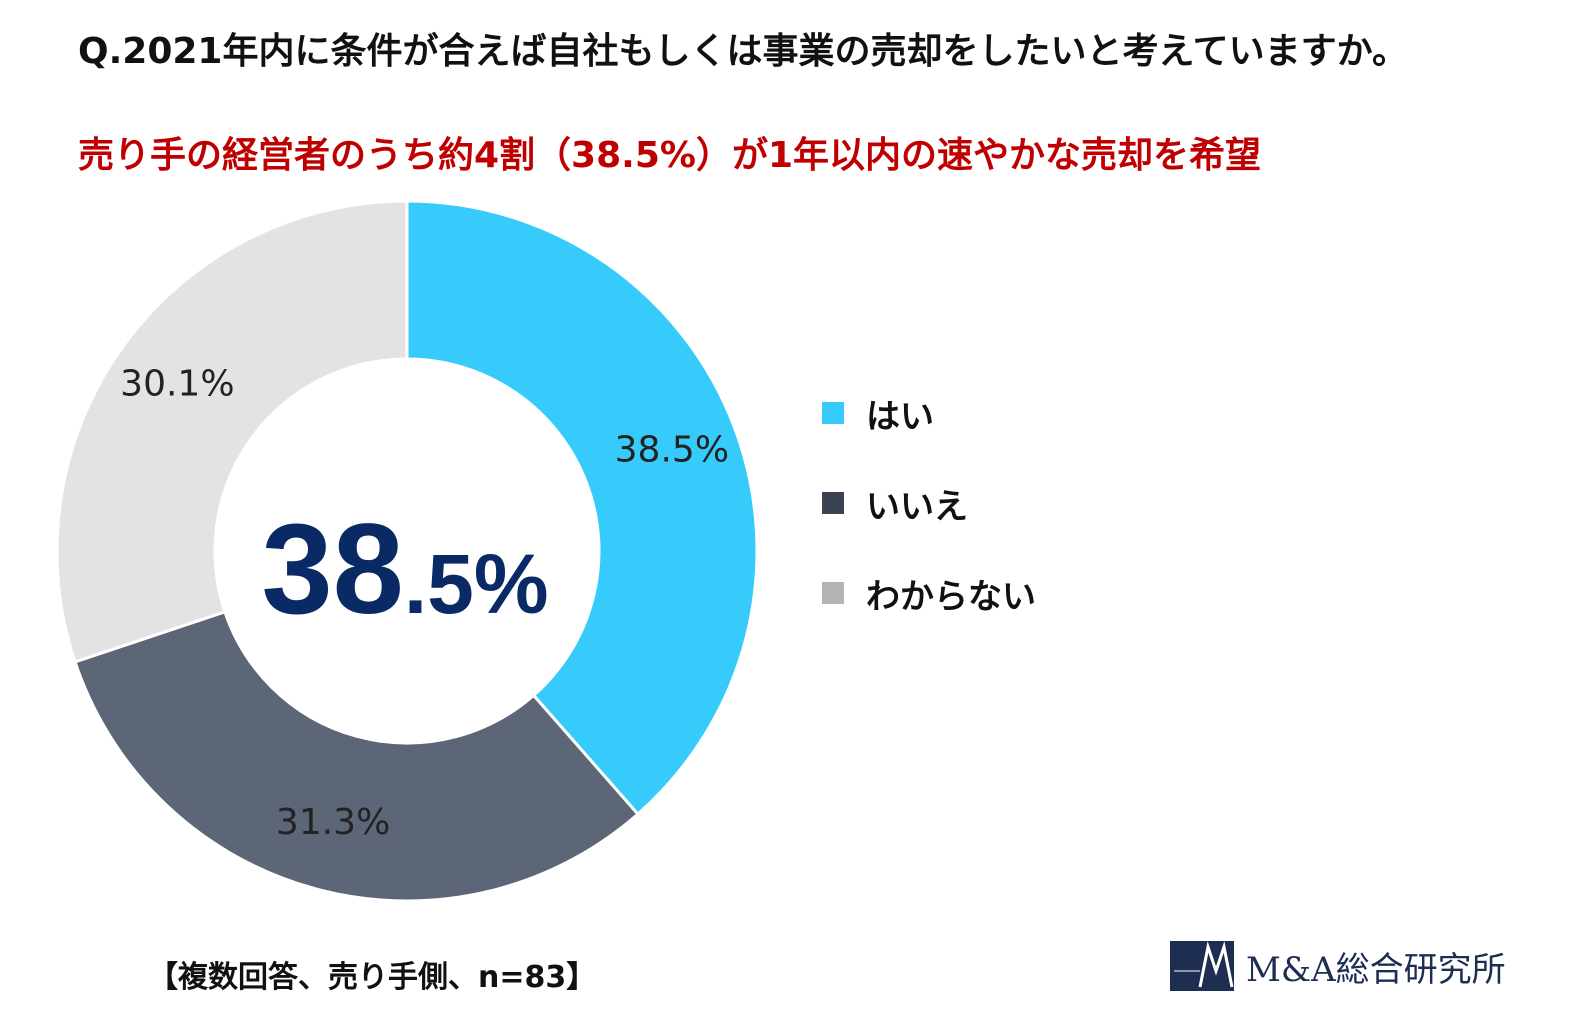  What do you see at coordinates (177, 384) in the screenshot?
I see `data-label-unknown: 30.1%` at bounding box center [177, 384].